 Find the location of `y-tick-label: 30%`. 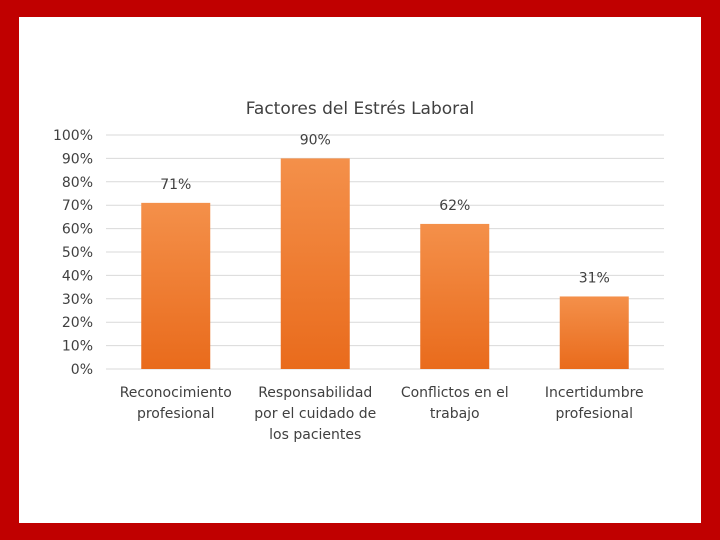

y-tick-label: 30% is located at coordinates (77, 300).